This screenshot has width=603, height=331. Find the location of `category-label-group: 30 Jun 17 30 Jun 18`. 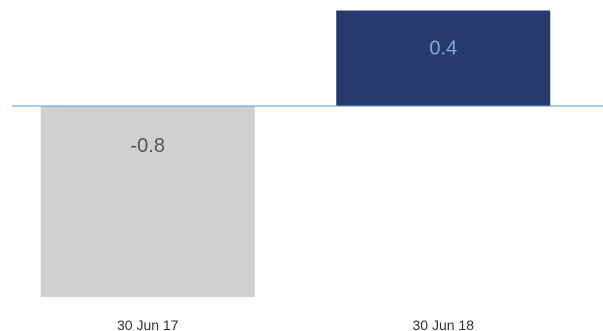

category-label-group: 30 Jun 17 30 Jun 18 is located at coordinates (295, 324).